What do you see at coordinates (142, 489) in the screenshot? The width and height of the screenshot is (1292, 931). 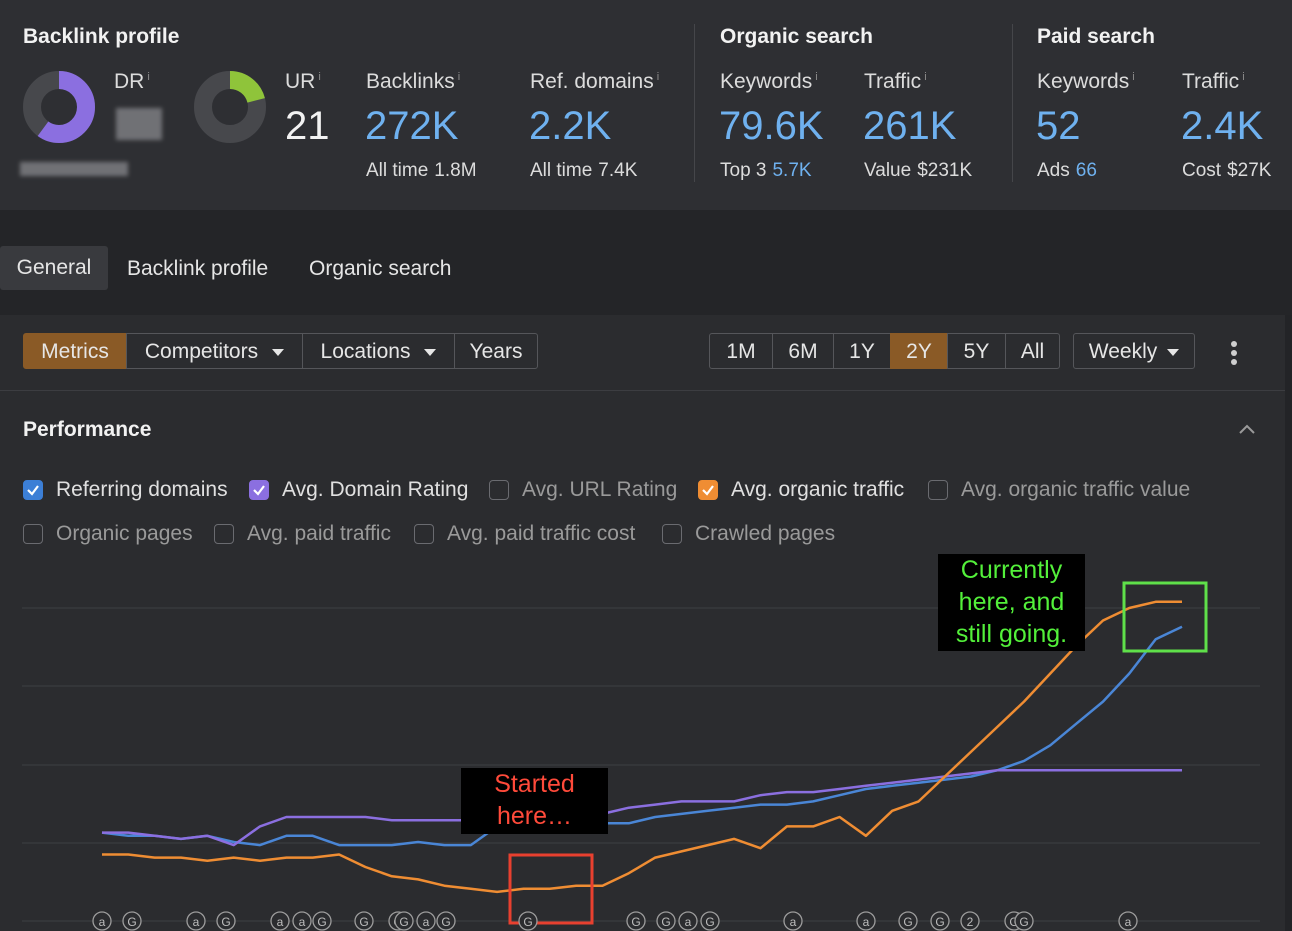 I see `label-referring-domains: Referring domains` at bounding box center [142, 489].